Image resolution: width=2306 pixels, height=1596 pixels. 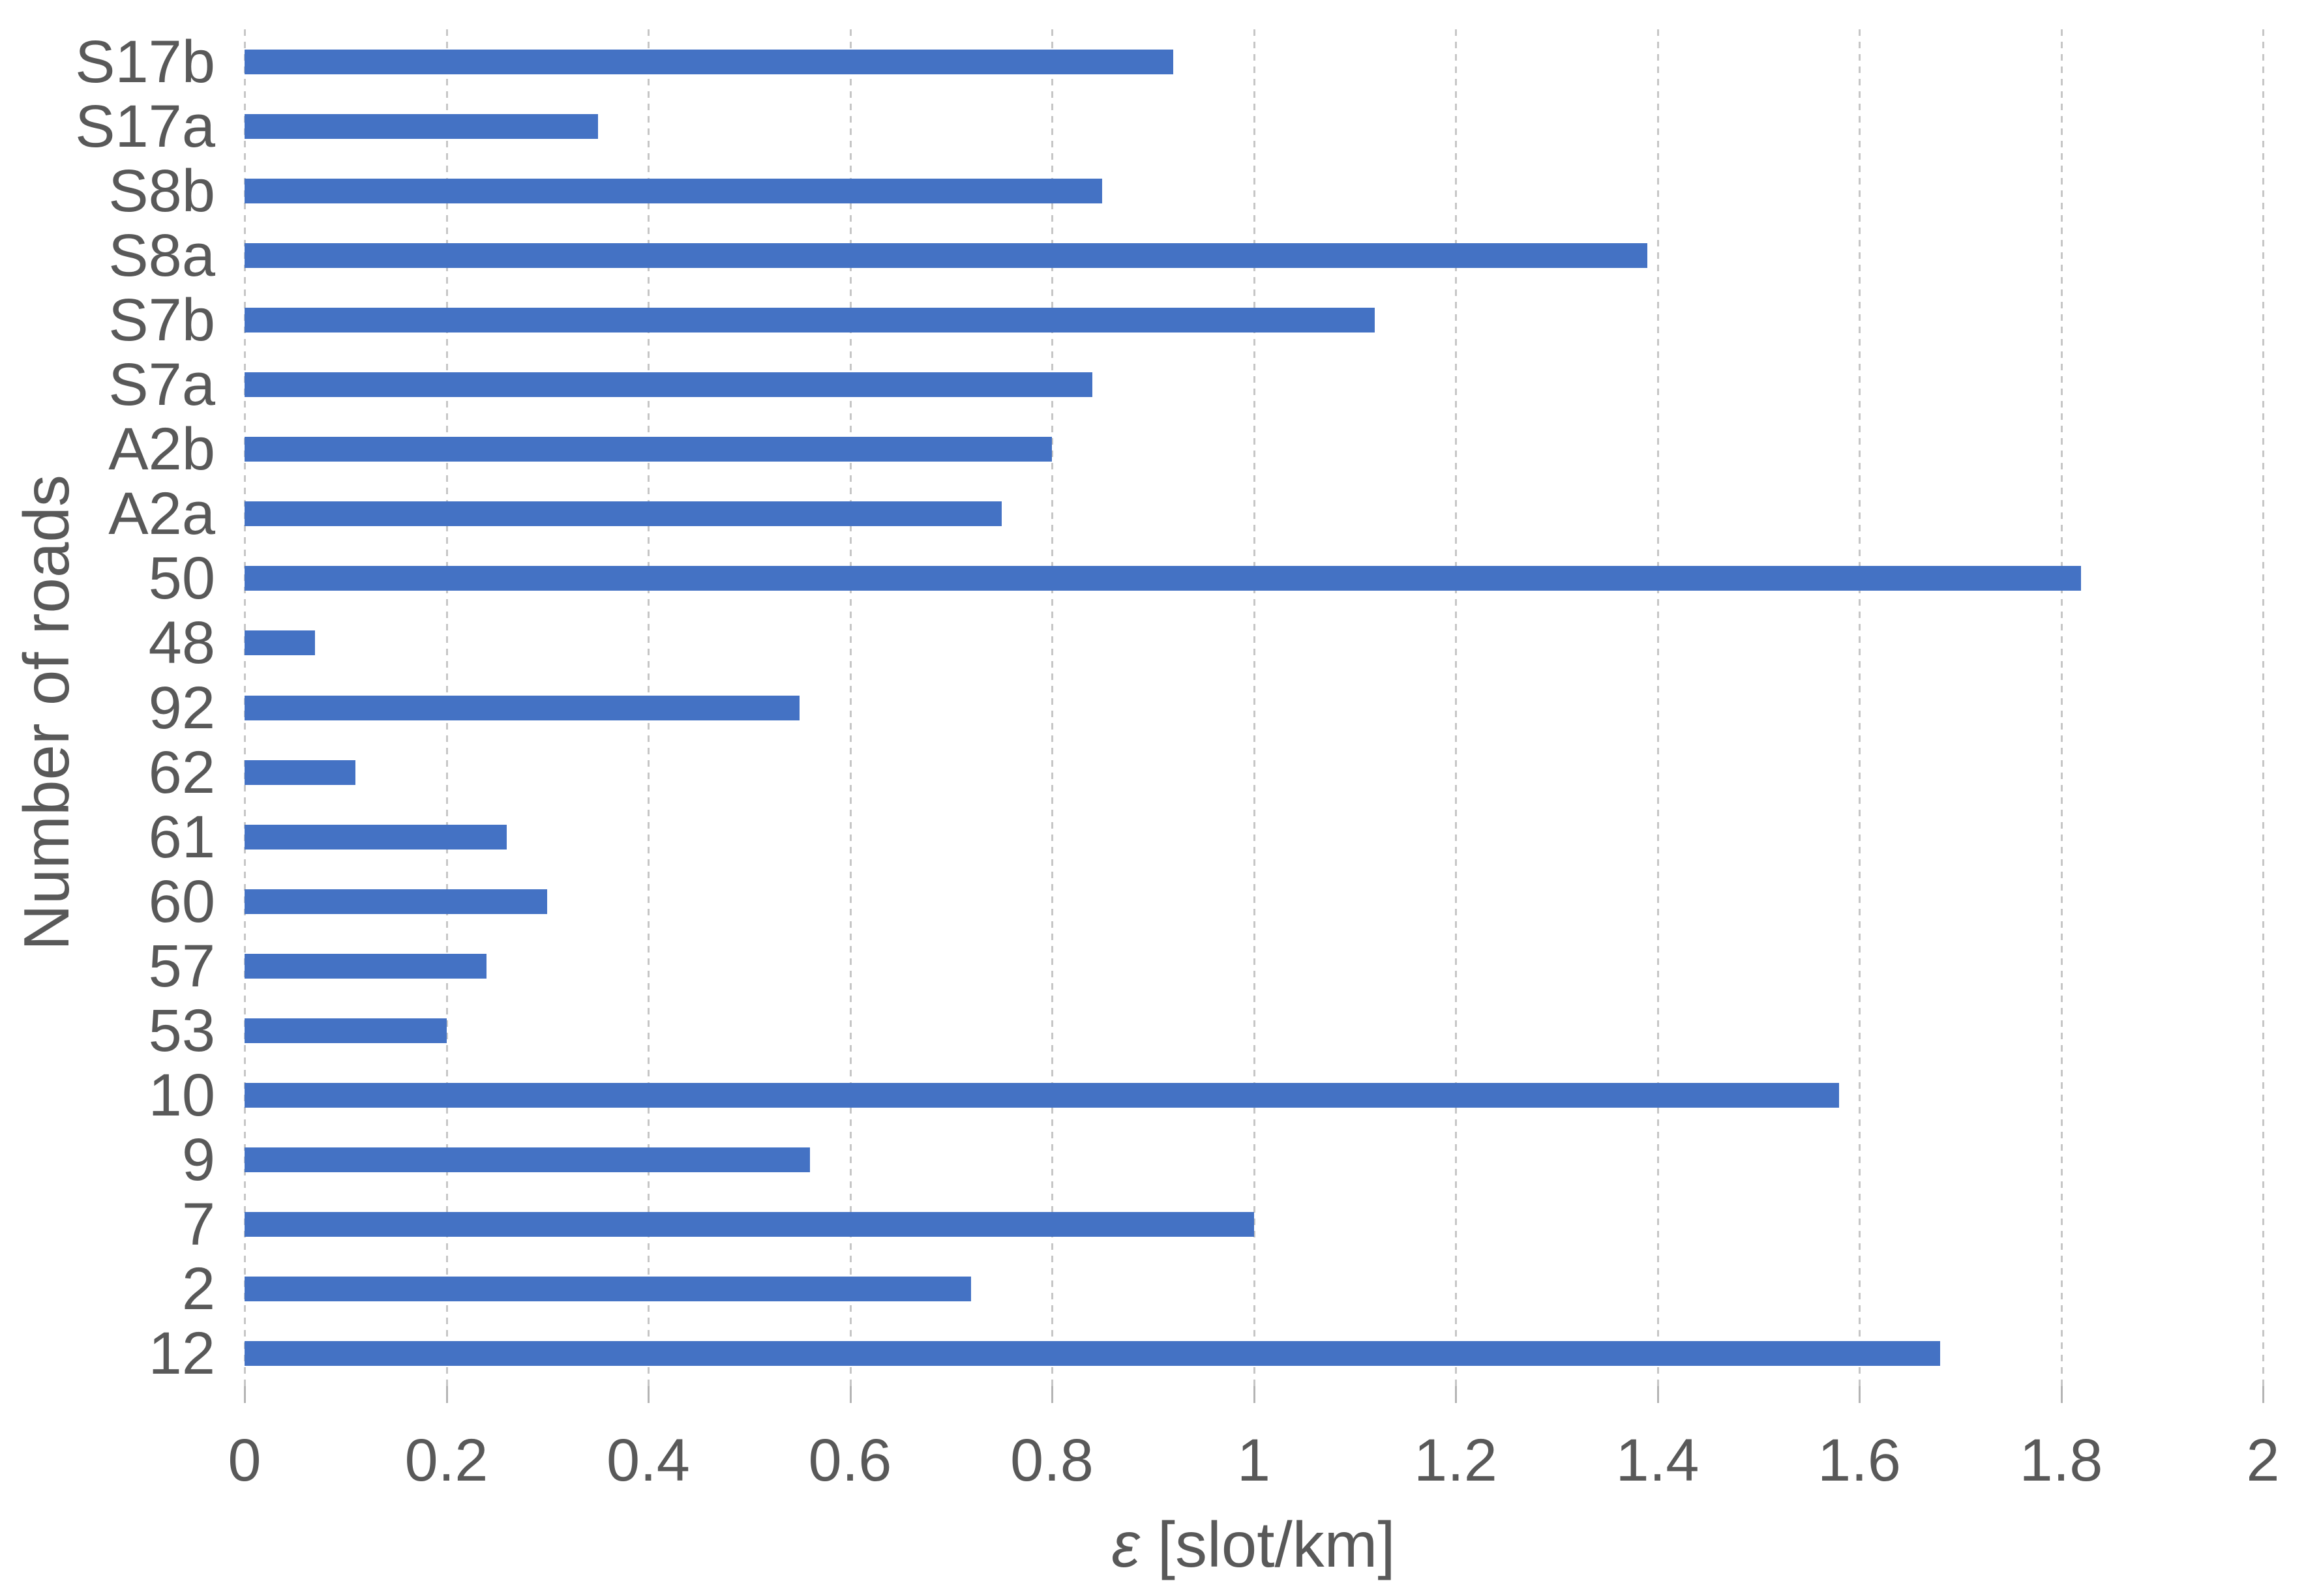 What do you see at coordinates (145, 61) in the screenshot?
I see `category-label: S17b` at bounding box center [145, 61].